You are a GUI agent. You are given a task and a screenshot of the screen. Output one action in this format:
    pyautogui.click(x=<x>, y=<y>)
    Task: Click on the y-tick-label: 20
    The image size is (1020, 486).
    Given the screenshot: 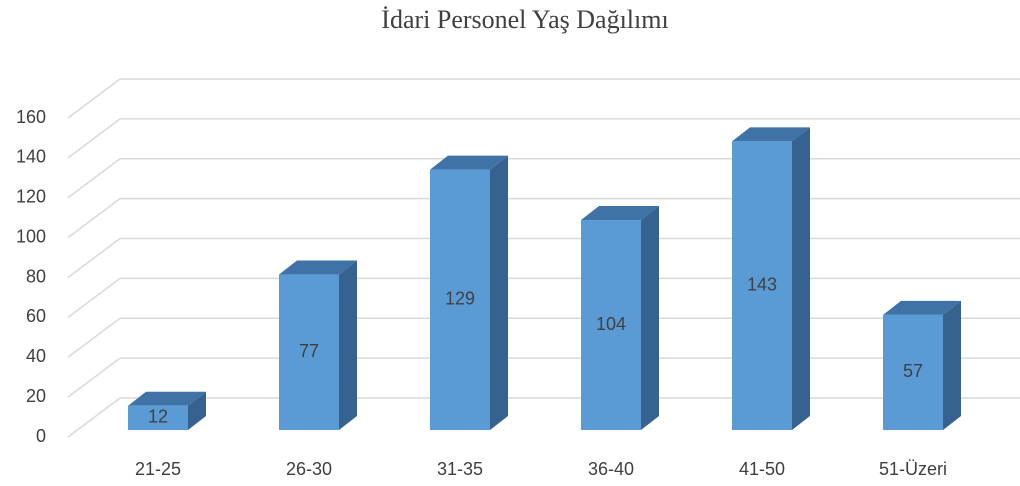 What is the action you would take?
    pyautogui.click(x=36, y=396)
    